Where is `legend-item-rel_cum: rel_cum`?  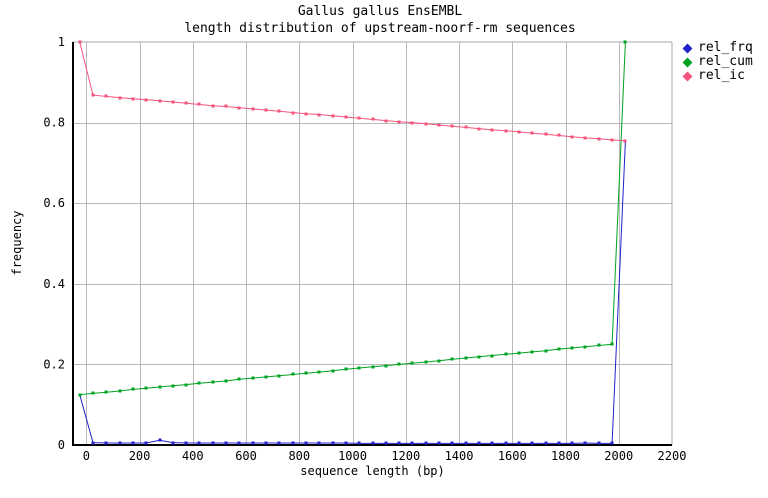 legend-item-rel_cum: rel_cum is located at coordinates (717, 62).